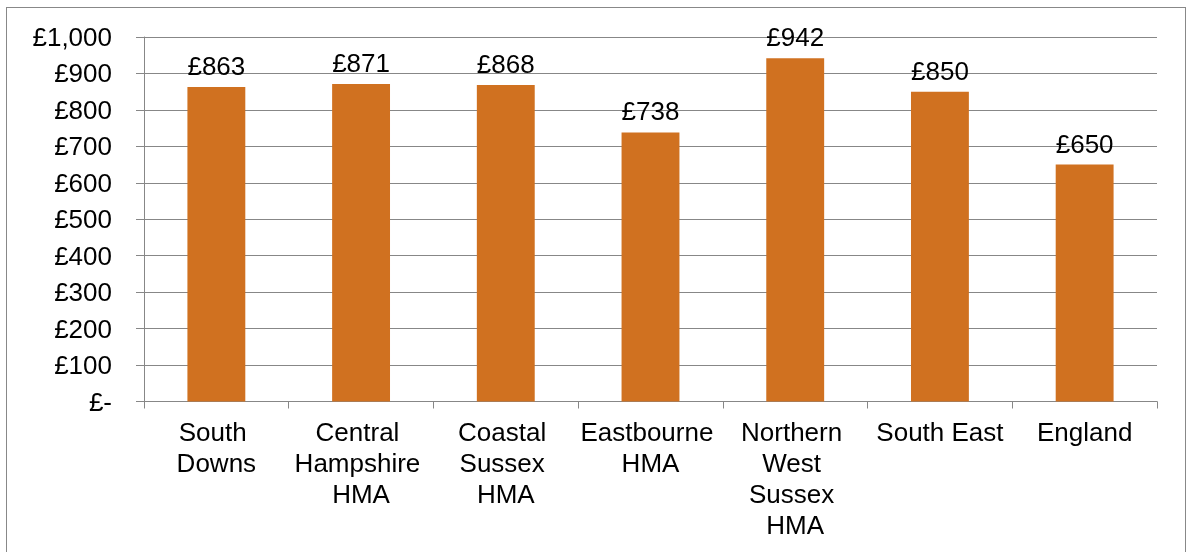  Describe the element at coordinates (83, 109) in the screenshot. I see `y-tick-label: £800` at that location.